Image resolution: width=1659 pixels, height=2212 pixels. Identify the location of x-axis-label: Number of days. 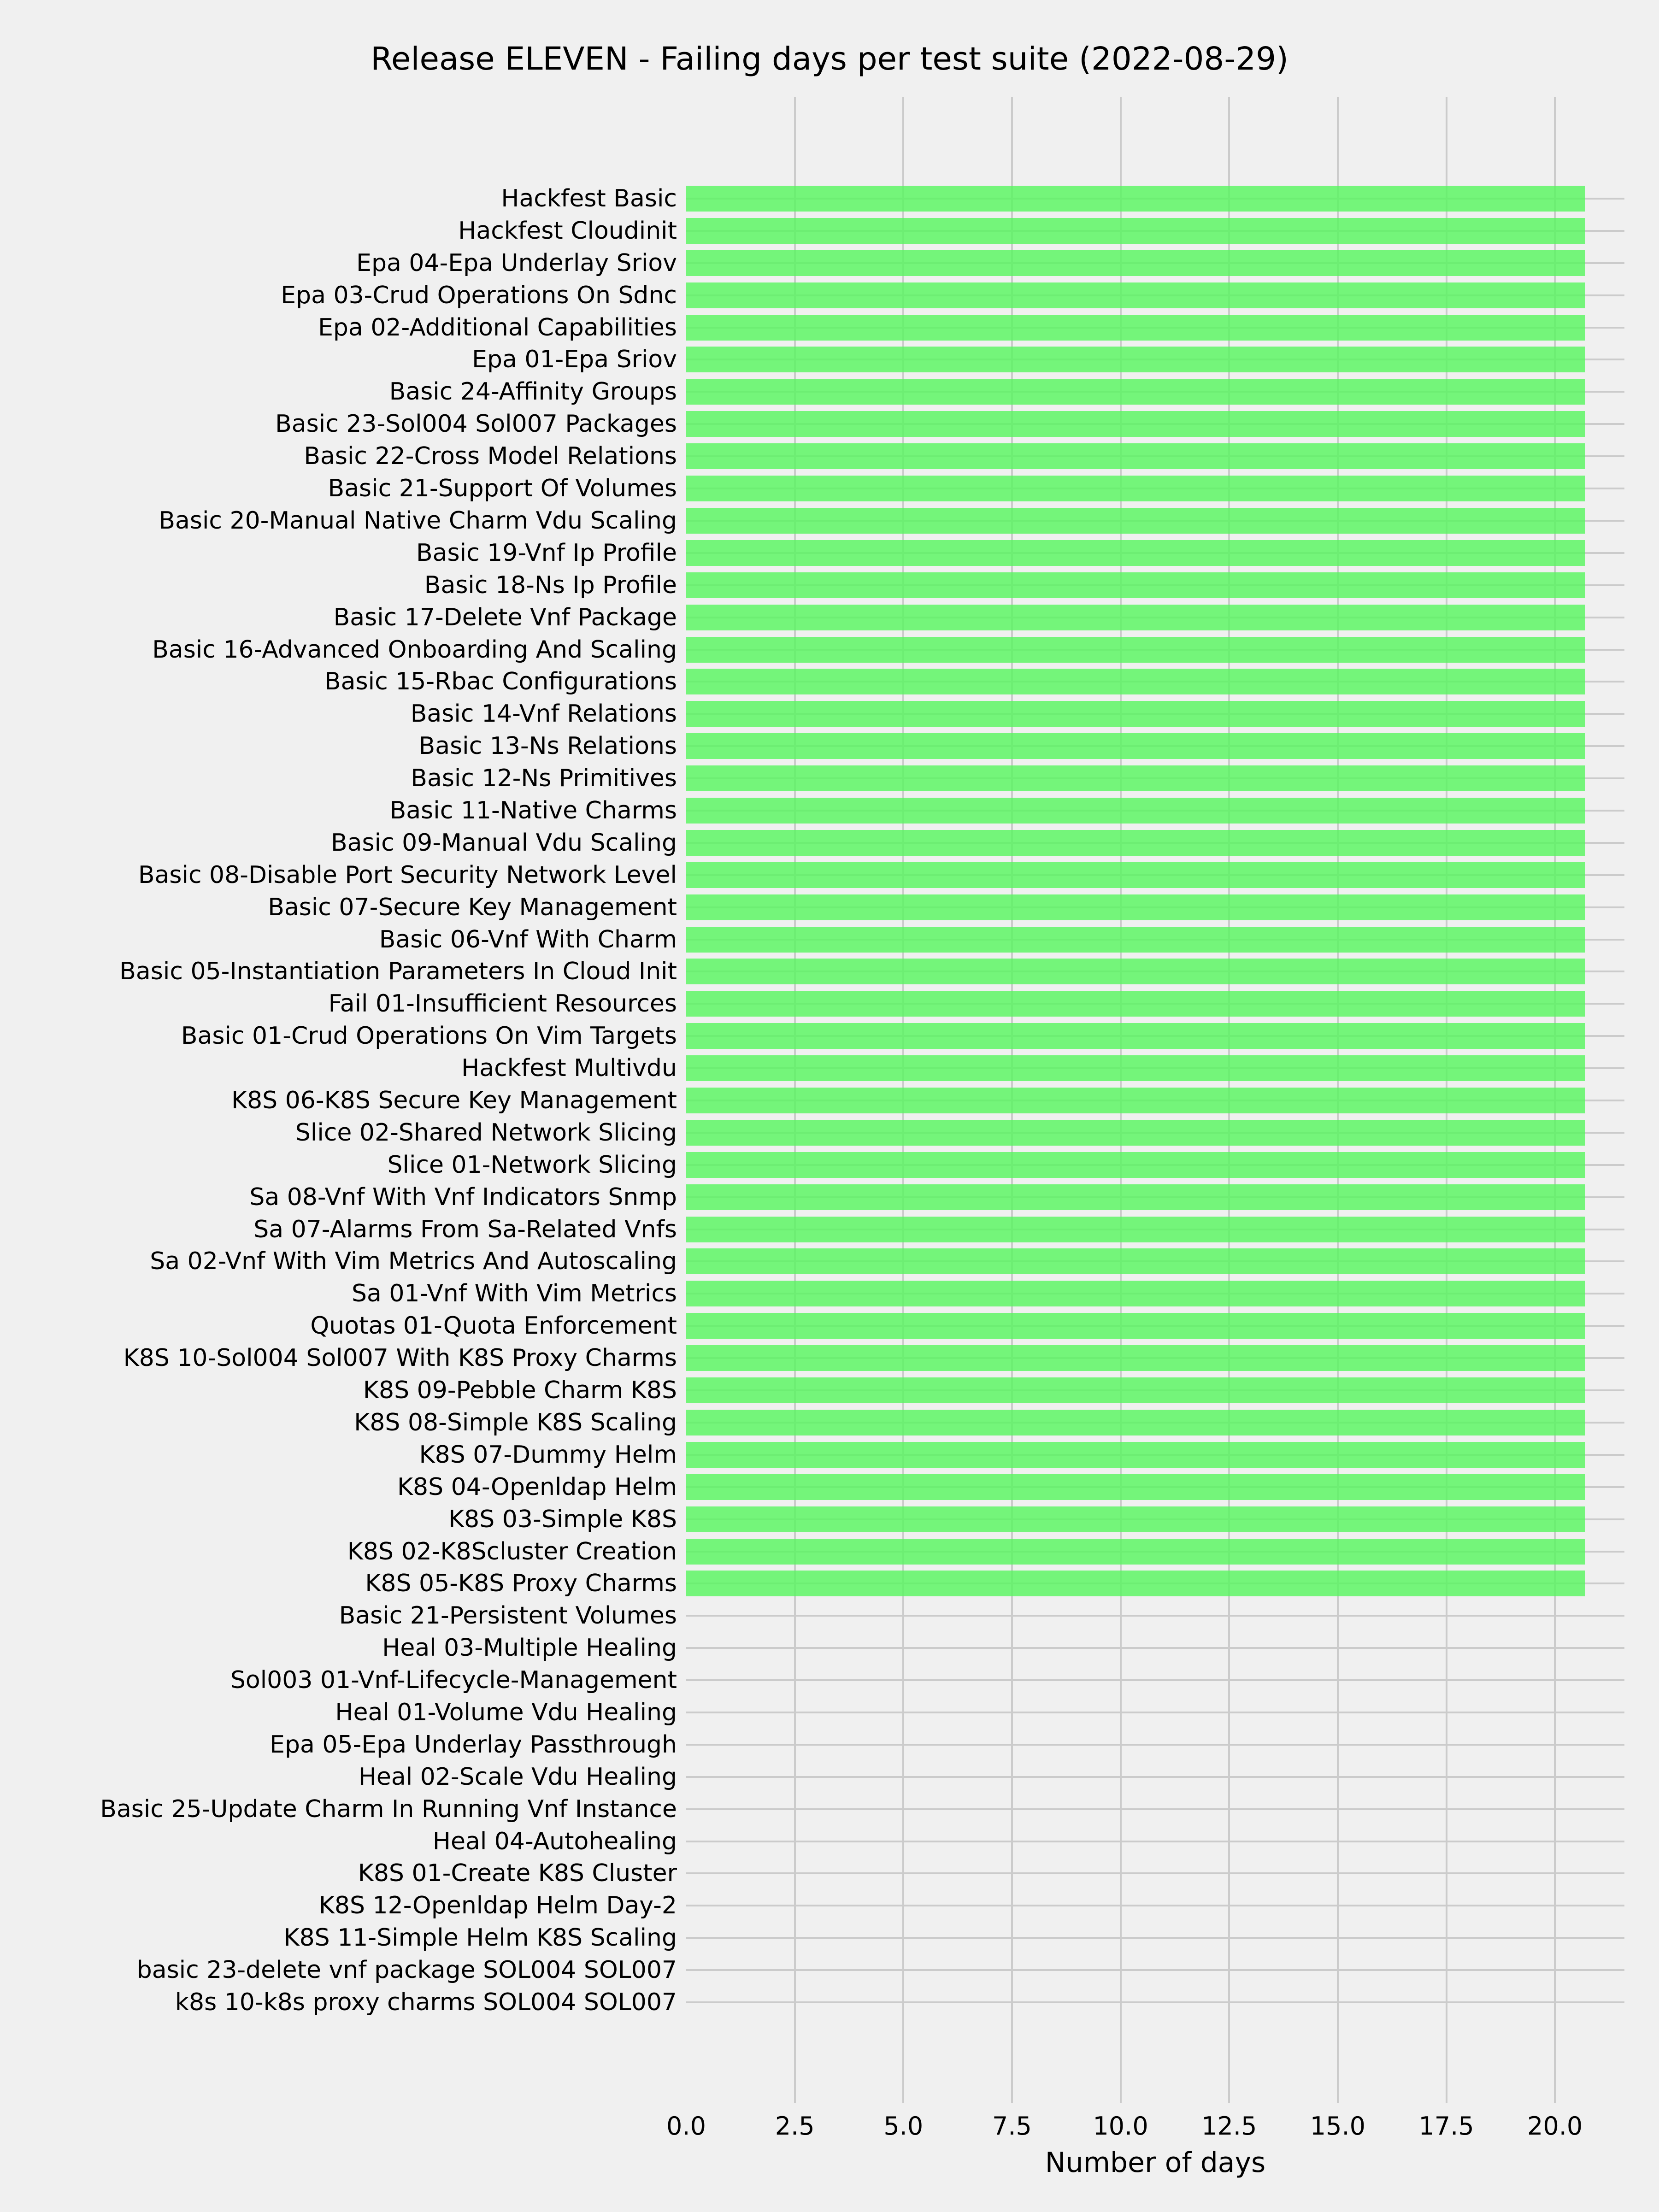
(1155, 2163).